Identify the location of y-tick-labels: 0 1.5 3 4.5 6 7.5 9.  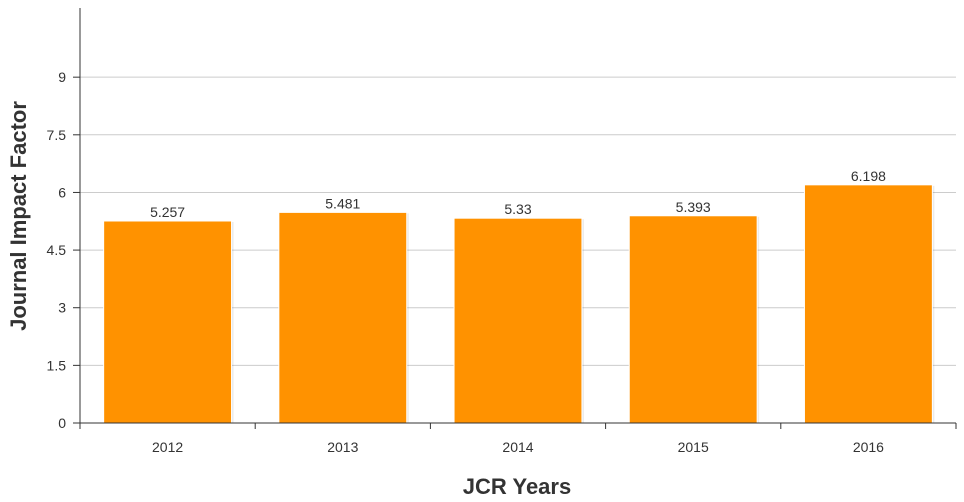
(63, 250).